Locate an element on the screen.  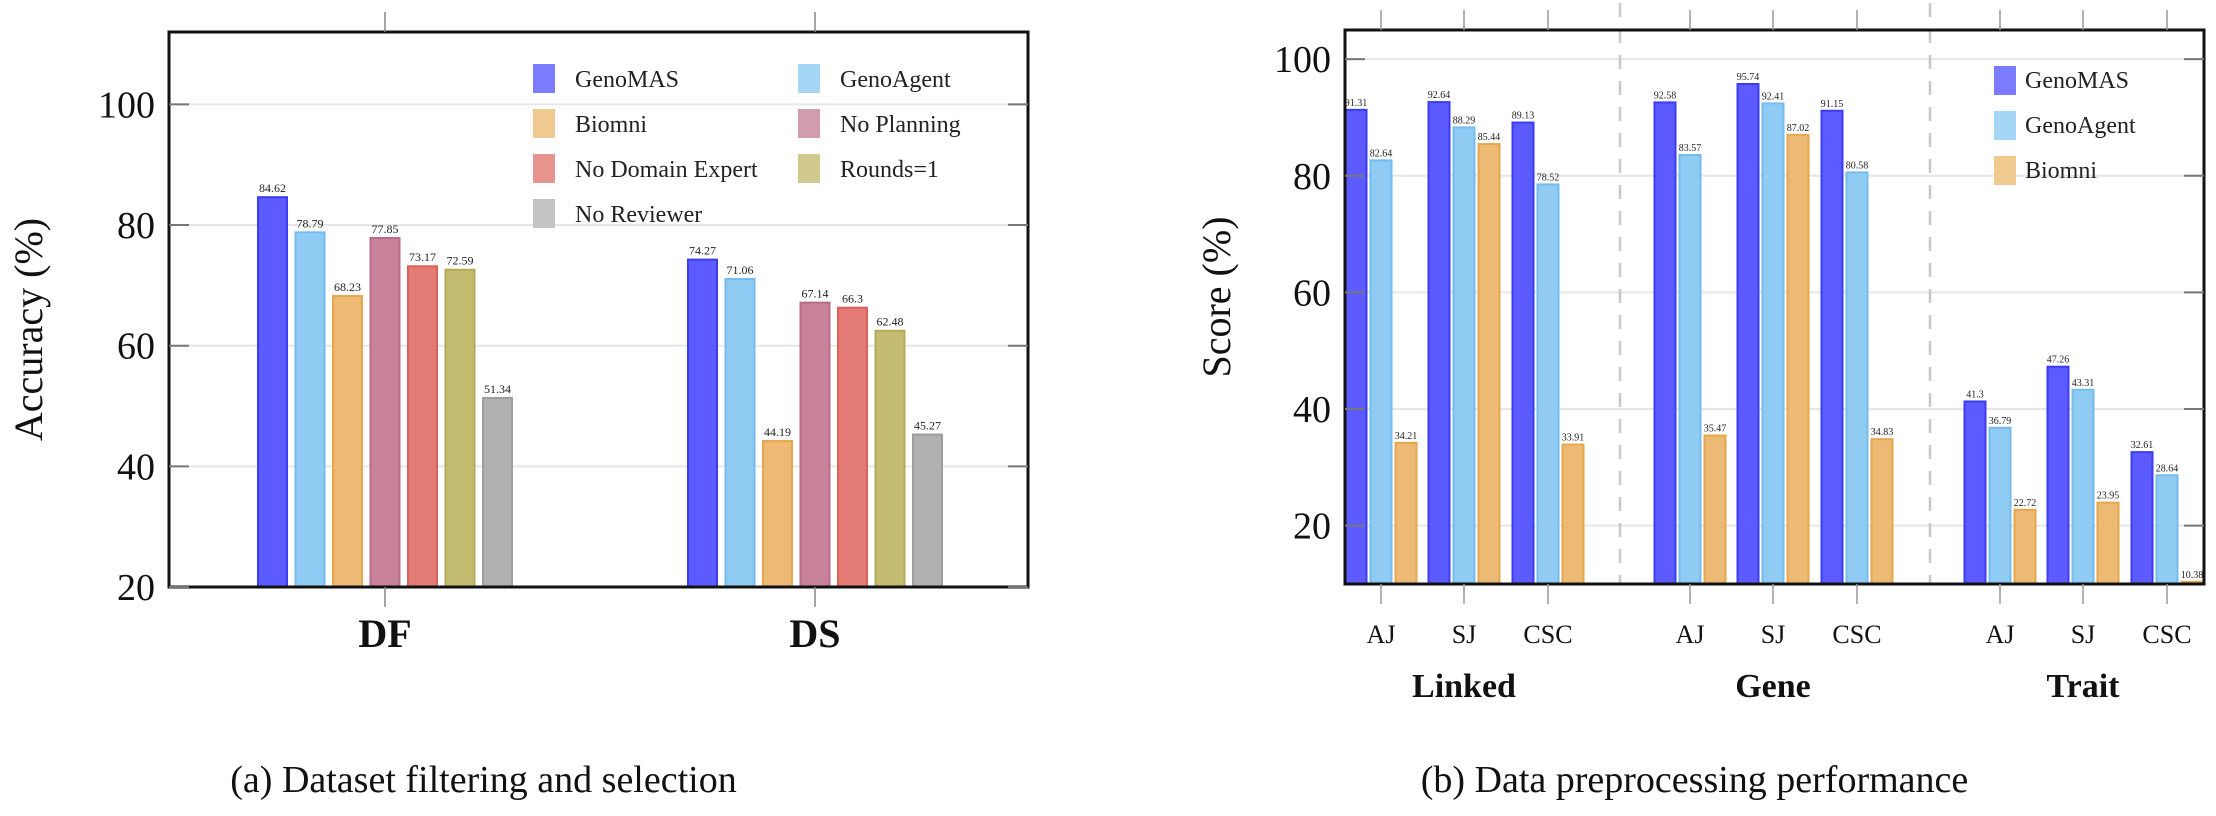
a-y-tick-label: 40 is located at coordinates (136, 467).